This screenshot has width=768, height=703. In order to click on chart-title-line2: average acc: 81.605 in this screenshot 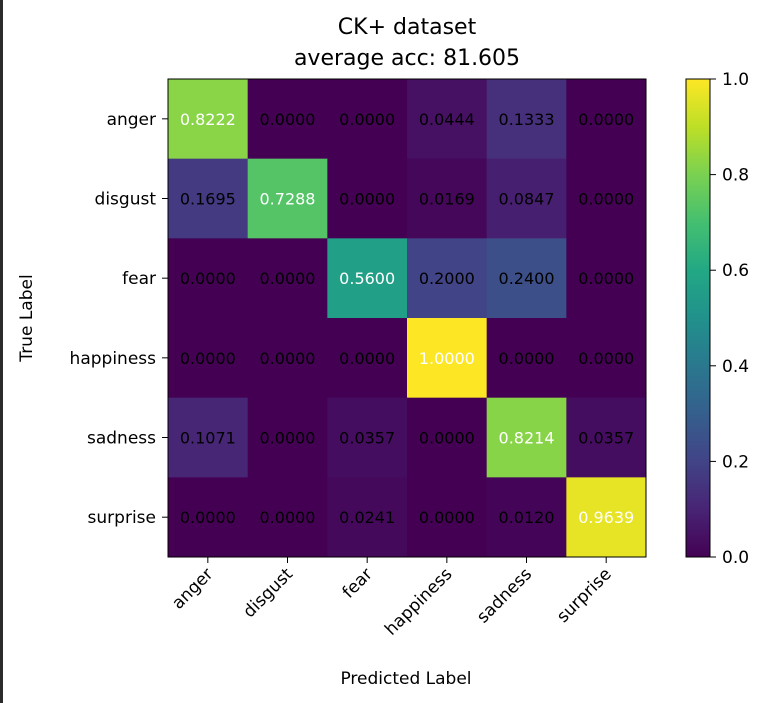, I will do `click(407, 58)`.